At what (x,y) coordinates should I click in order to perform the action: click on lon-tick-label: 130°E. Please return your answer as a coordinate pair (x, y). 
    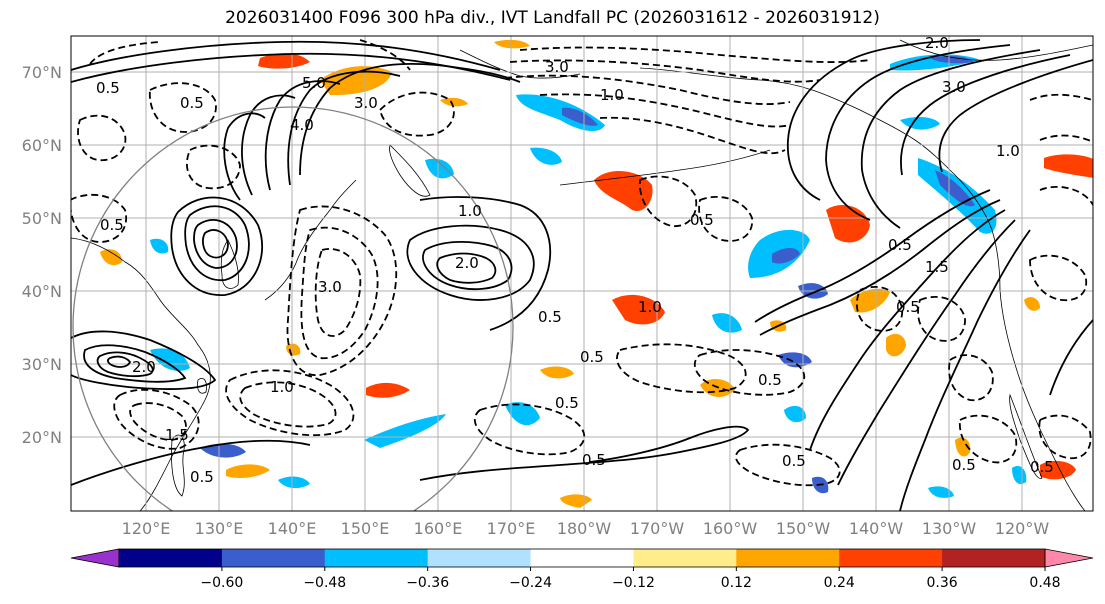
    Looking at the image, I should click on (219, 528).